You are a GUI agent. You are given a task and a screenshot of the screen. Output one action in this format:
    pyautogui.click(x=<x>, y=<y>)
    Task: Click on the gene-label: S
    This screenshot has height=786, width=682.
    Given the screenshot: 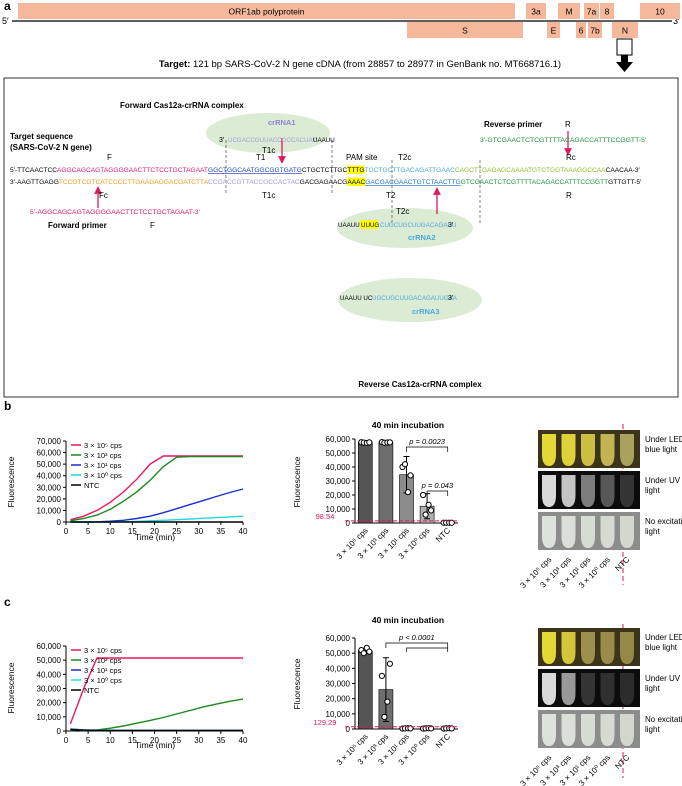 What is the action you would take?
    pyautogui.click(x=465, y=31)
    